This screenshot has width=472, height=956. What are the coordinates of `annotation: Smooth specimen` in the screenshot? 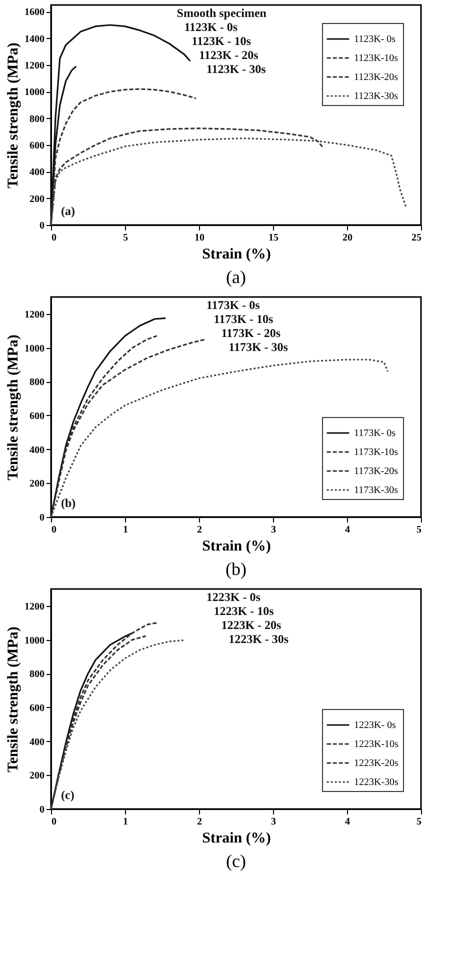 It's located at (221, 13).